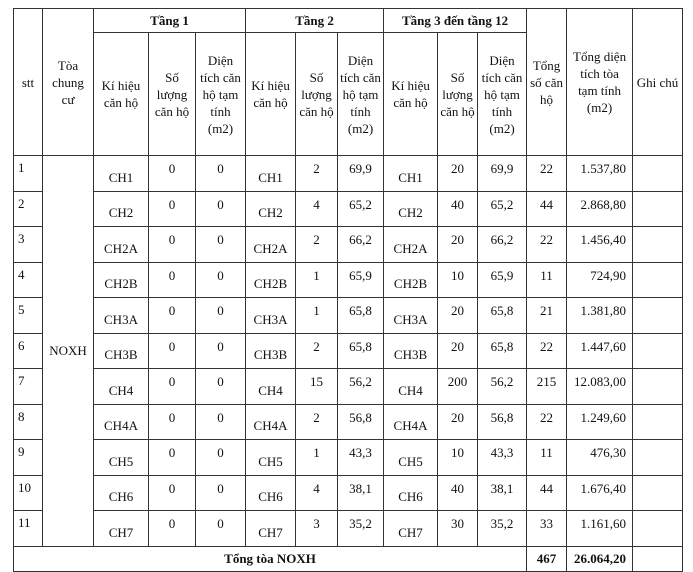  Describe the element at coordinates (68, 82) in the screenshot. I see `header-building: Tòa chung cư` at that location.